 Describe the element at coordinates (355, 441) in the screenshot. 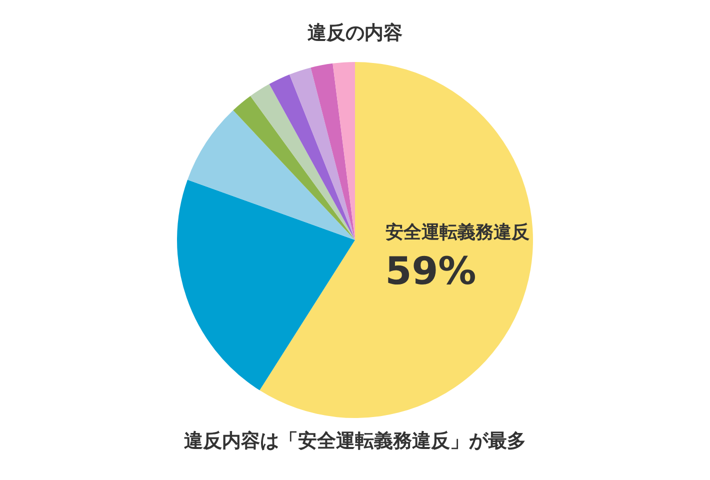

I see `text: 違反内容は「安全運転義務違反」が最多` at that location.